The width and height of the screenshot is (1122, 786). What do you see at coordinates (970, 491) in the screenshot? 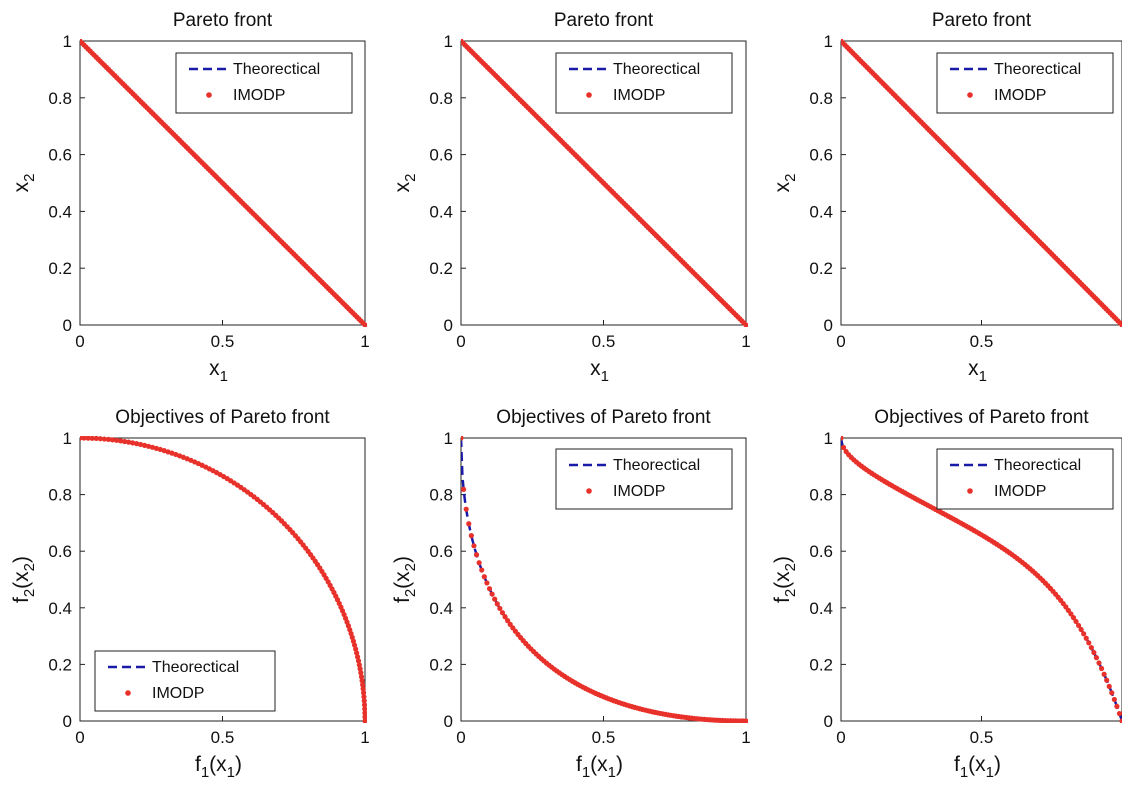
I see `legend-swatch-imodp` at bounding box center [970, 491].